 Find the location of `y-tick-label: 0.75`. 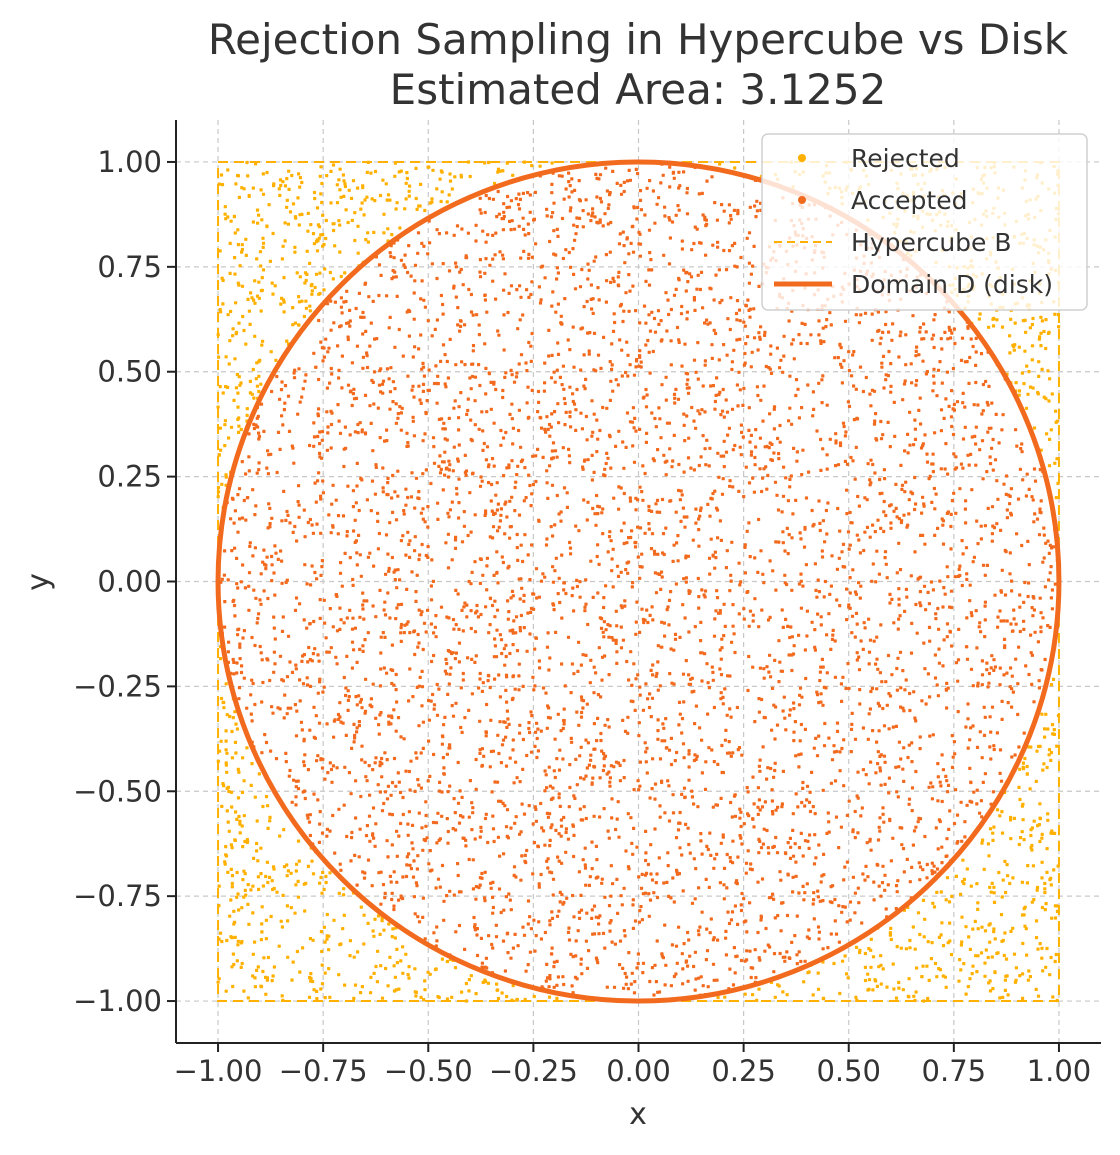

y-tick-label: 0.75 is located at coordinates (129, 267).